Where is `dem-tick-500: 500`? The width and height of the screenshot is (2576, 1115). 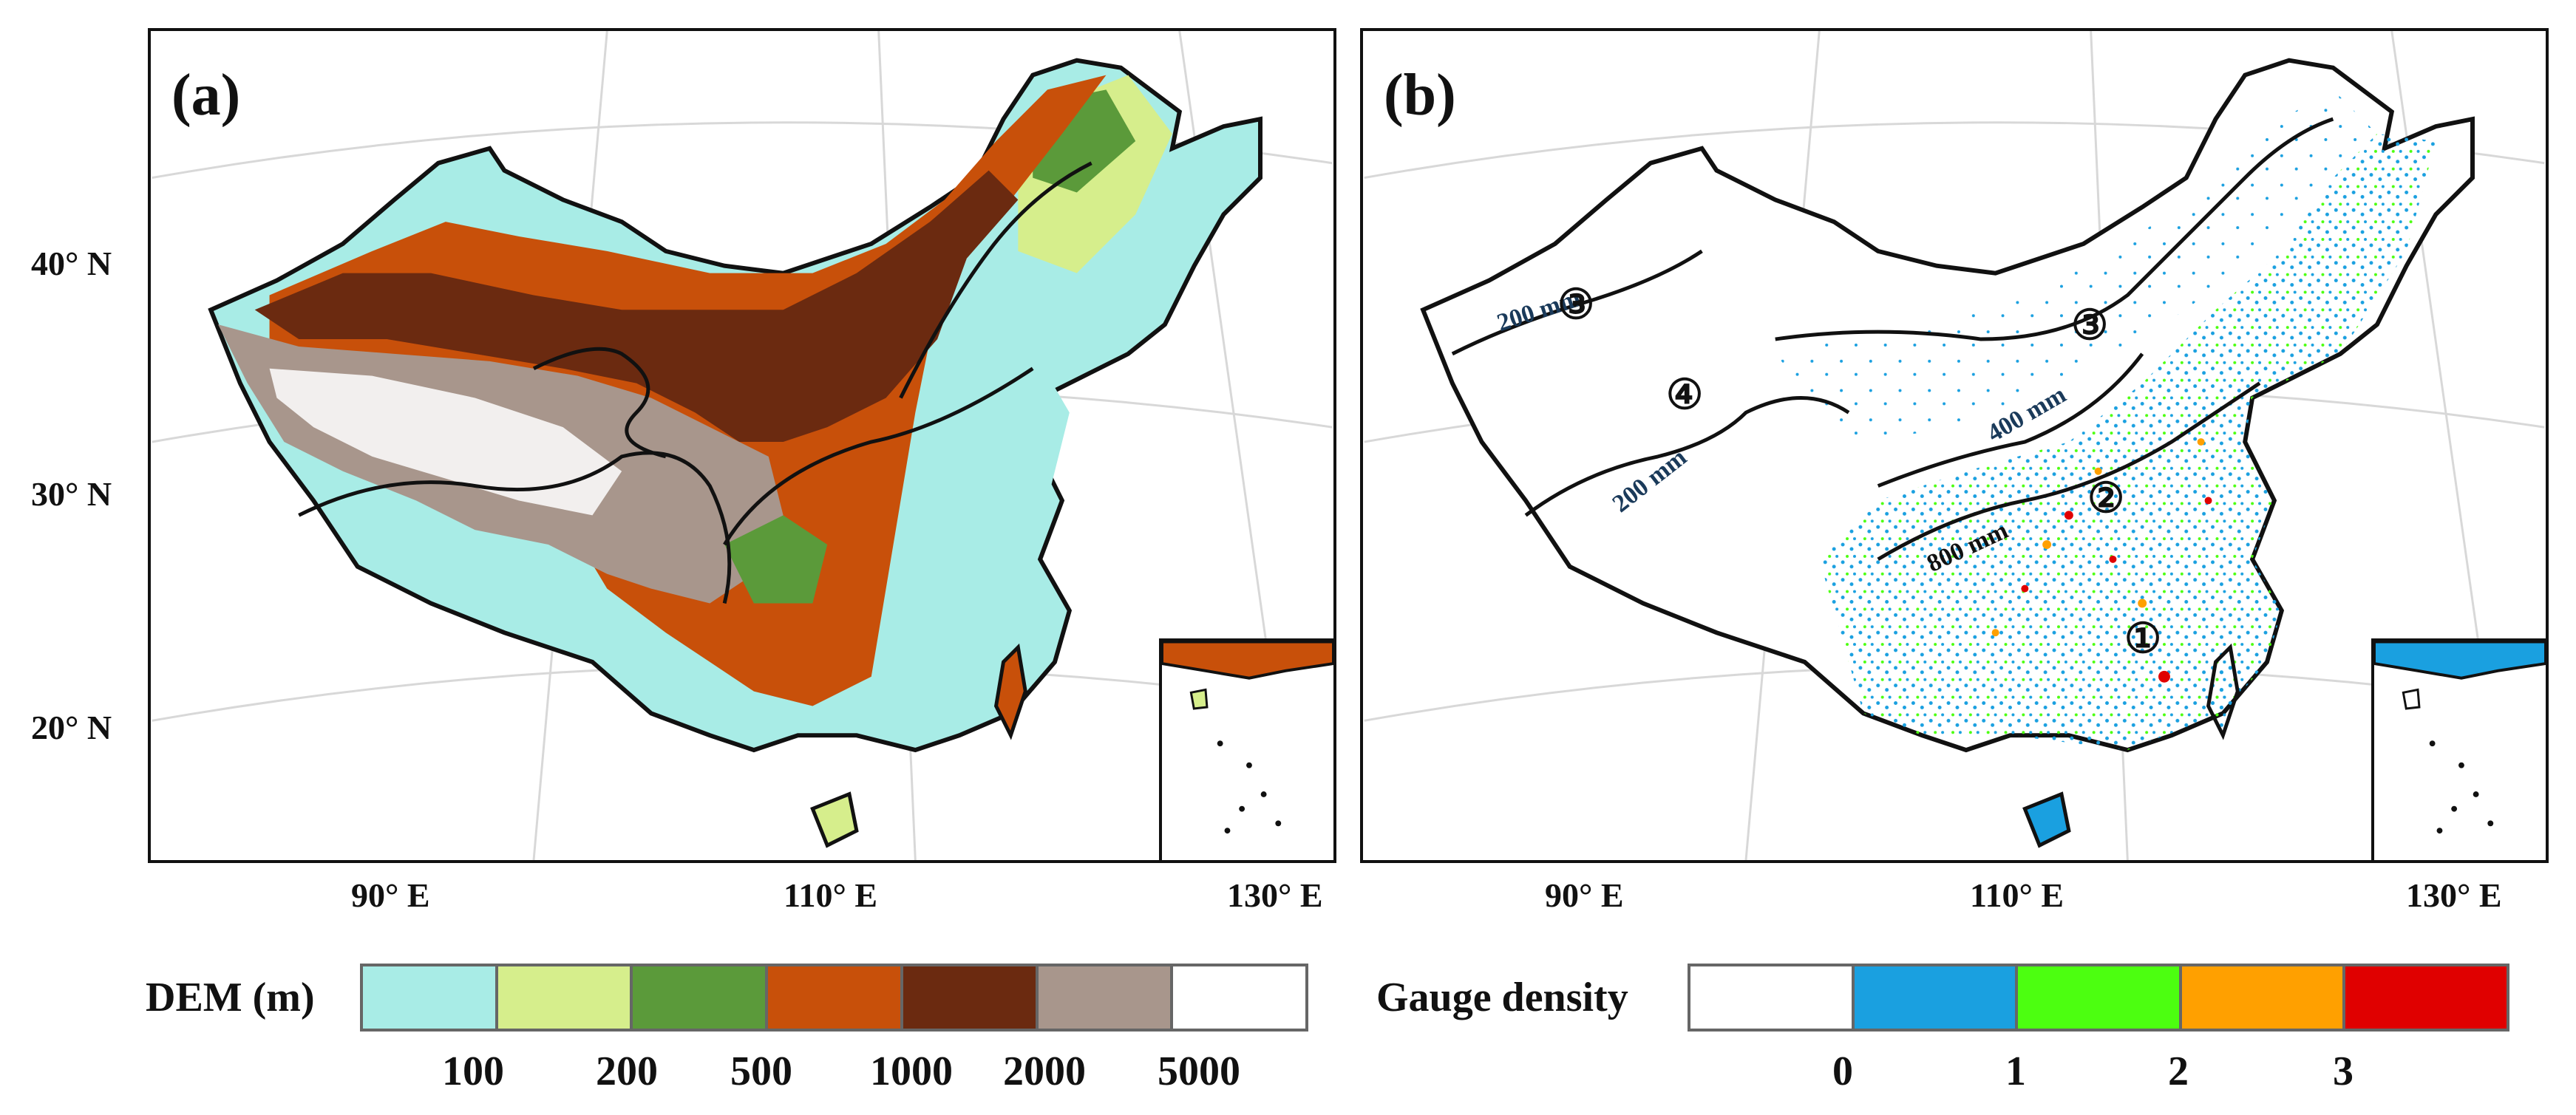
dem-tick-500: 500 is located at coordinates (761, 1071).